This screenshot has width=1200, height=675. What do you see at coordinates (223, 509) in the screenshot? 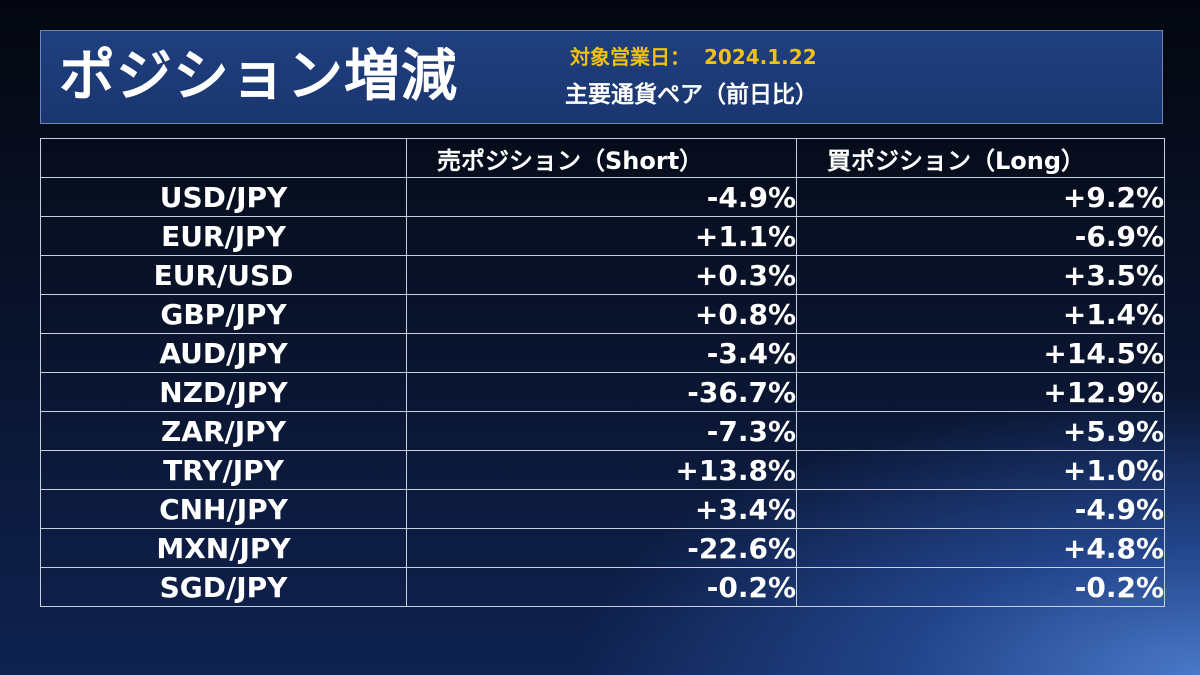
I see `currency-pair-cell: CNH/JPY` at bounding box center [223, 509].